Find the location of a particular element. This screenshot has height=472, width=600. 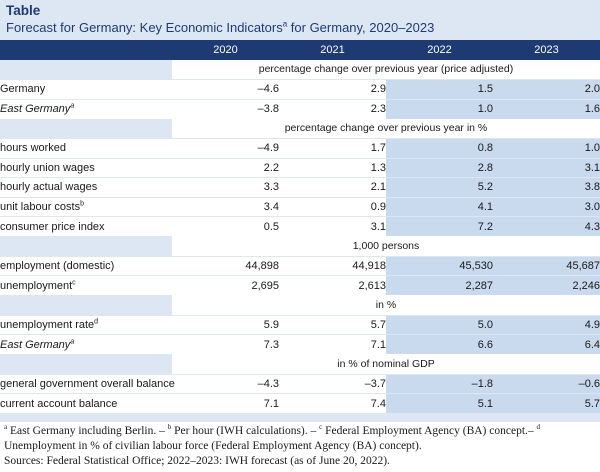

table-row: unemployment rated 5.9 5.7 5.0 4.9 is located at coordinates (300, 324).